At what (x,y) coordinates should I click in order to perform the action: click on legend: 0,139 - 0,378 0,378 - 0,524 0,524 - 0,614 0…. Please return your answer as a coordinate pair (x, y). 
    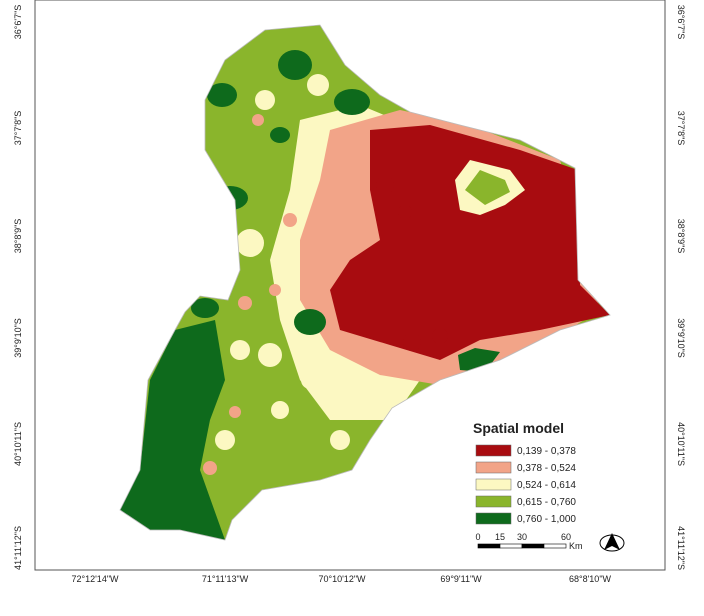
    Looking at the image, I should click on (525, 484).